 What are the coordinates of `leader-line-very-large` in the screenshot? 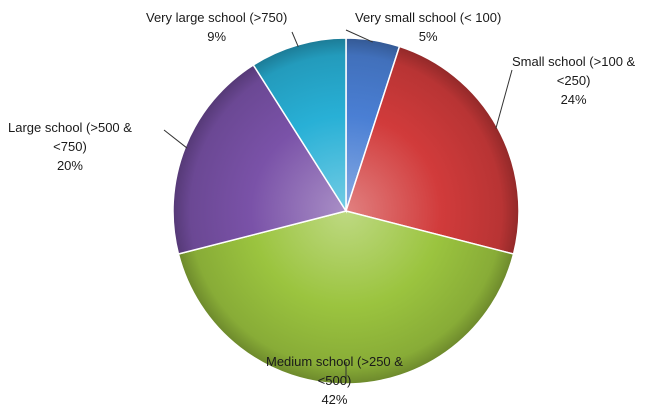 It's located at (295, 39).